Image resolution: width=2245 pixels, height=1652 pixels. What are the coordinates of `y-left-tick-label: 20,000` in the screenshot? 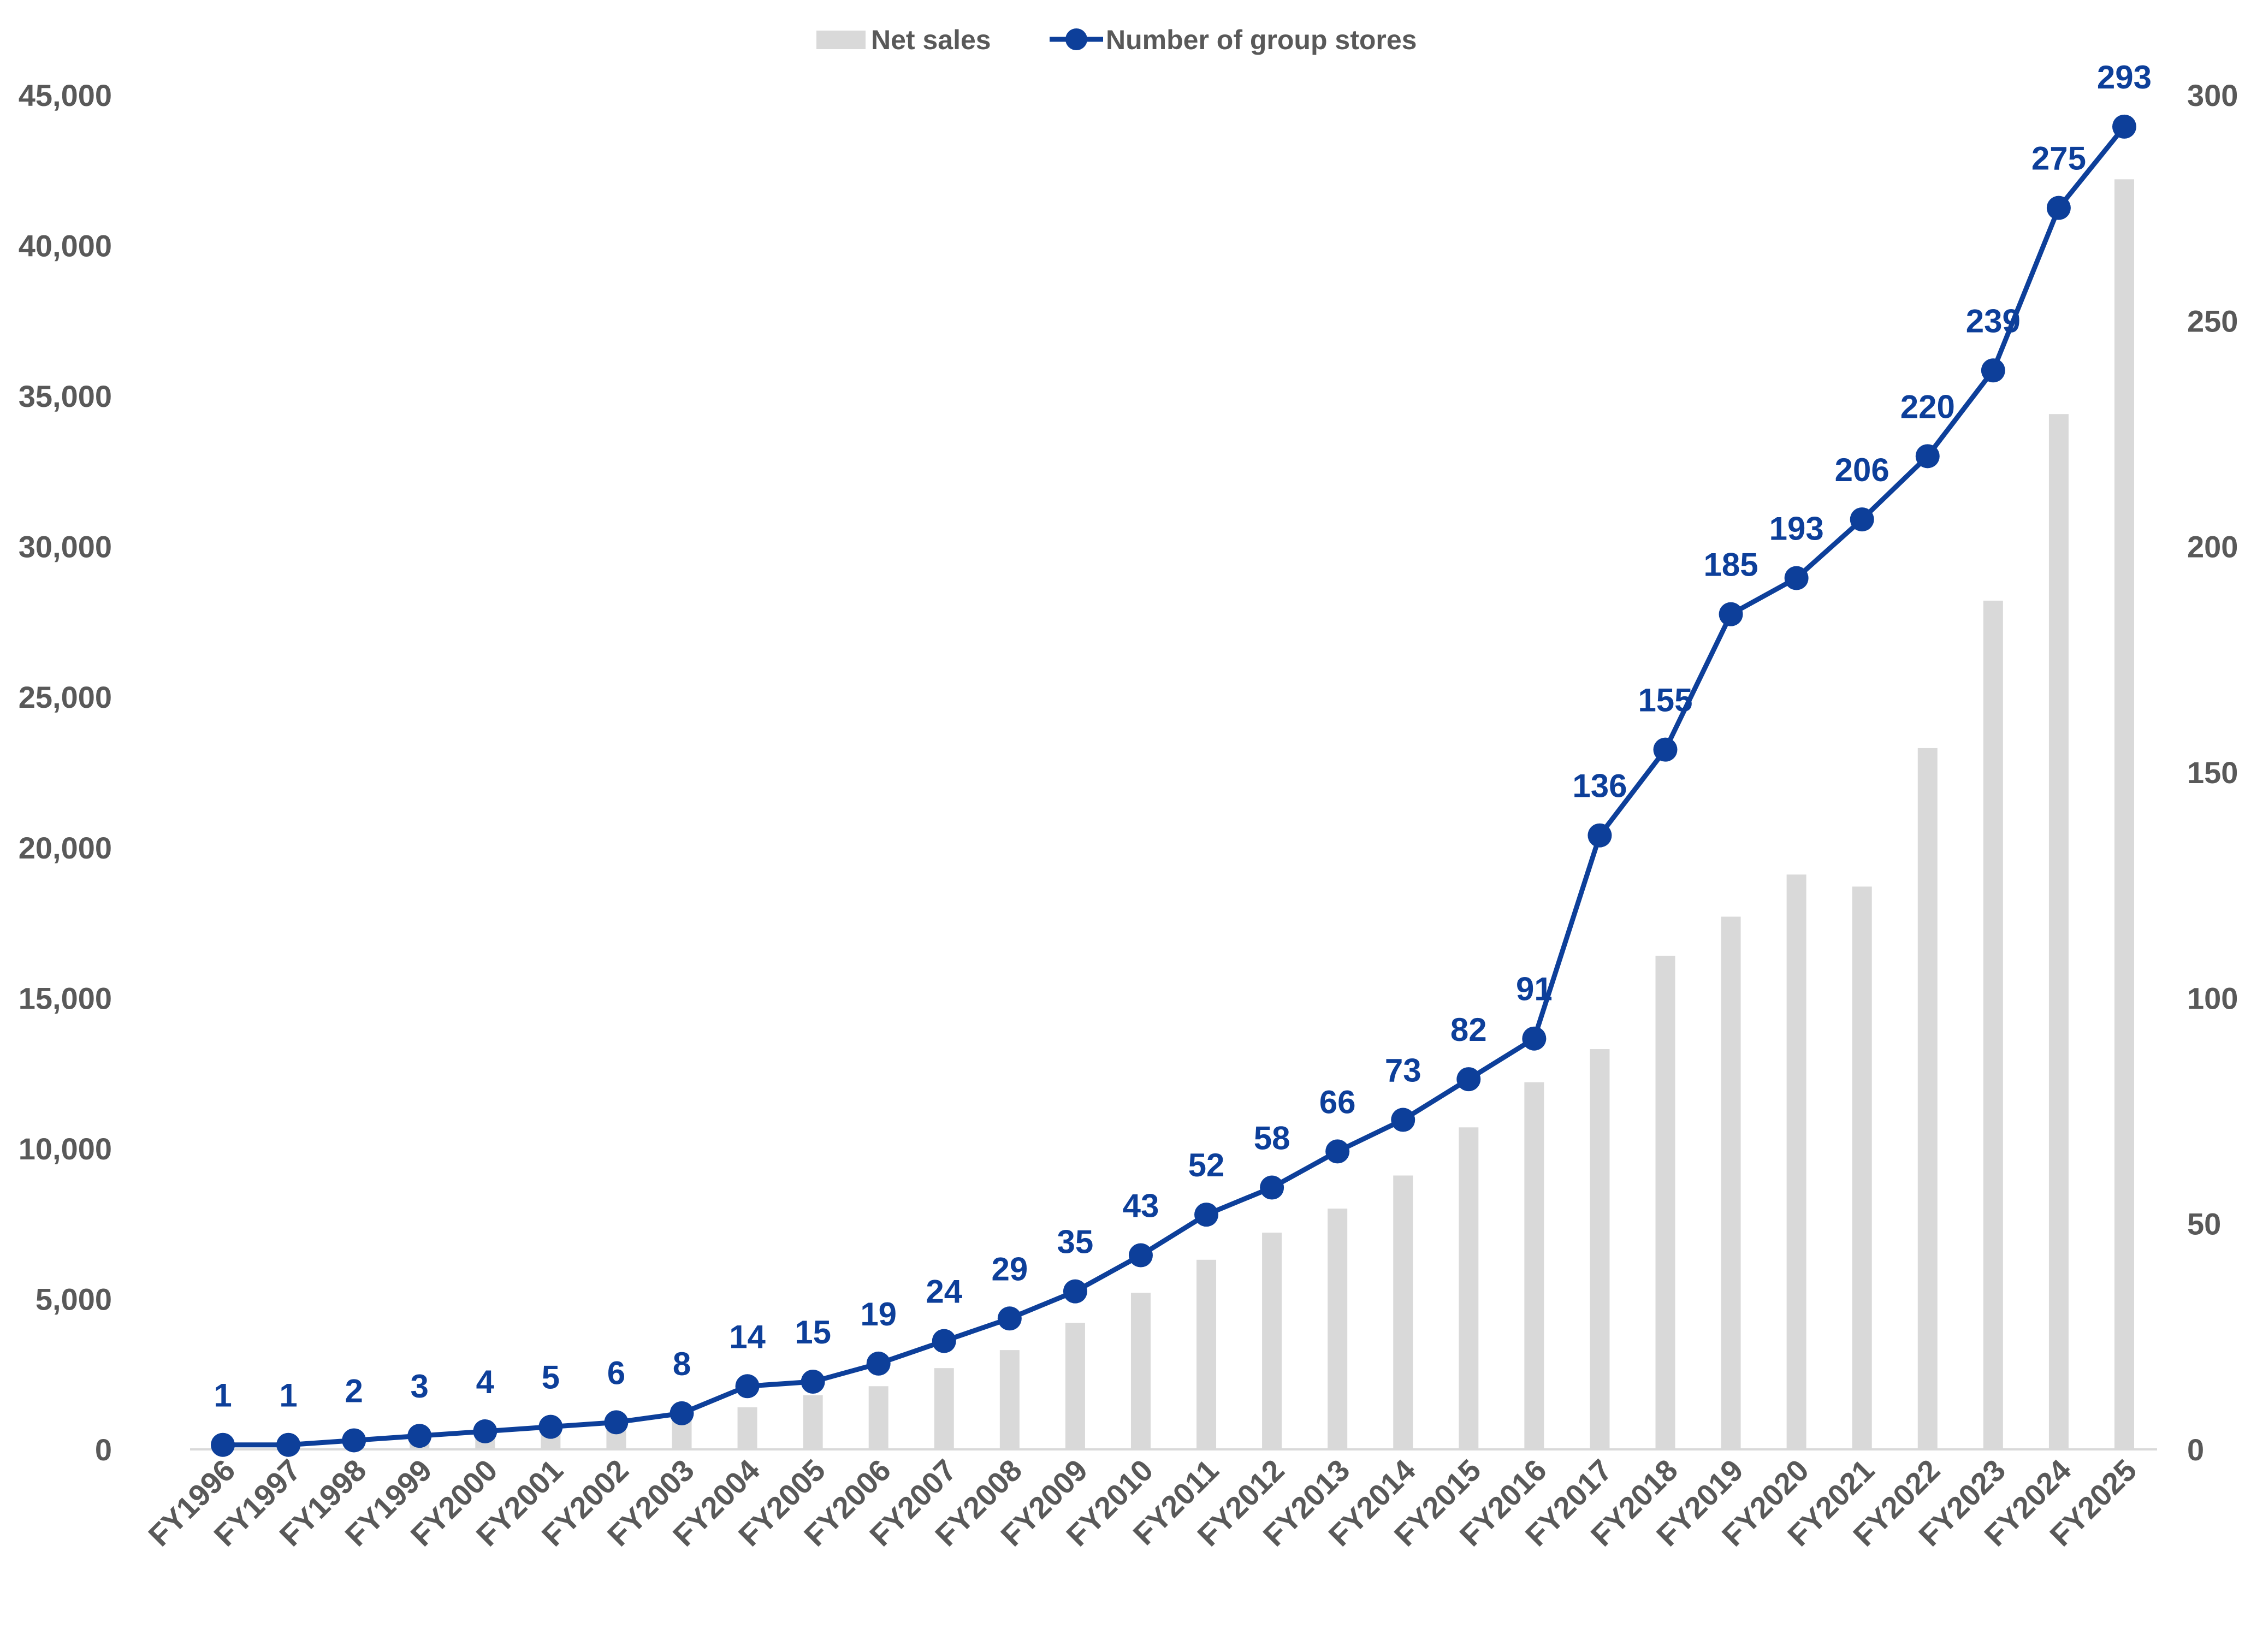 It's located at (65, 848).